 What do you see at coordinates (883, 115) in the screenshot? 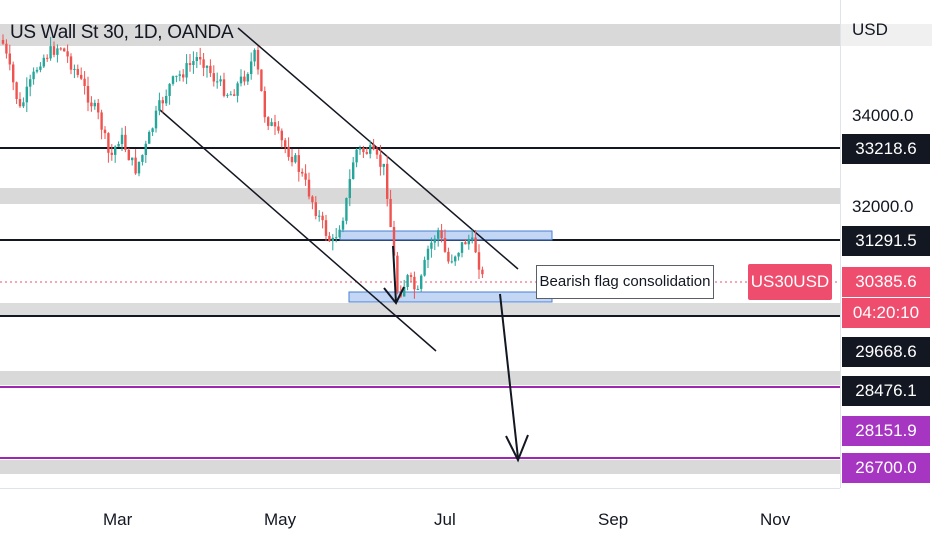
I see `tick-34000: 34000.0` at bounding box center [883, 115].